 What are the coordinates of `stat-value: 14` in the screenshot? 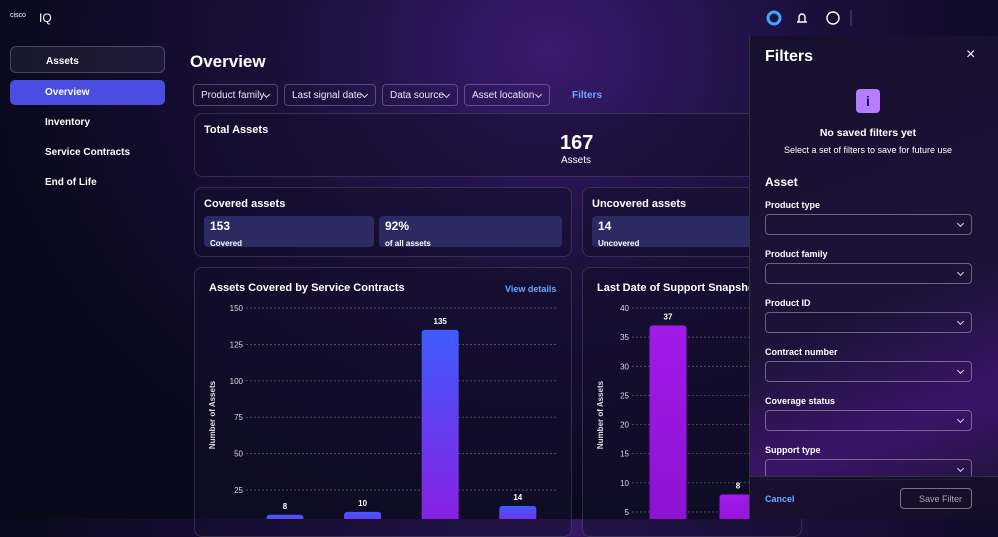 It's located at (605, 226).